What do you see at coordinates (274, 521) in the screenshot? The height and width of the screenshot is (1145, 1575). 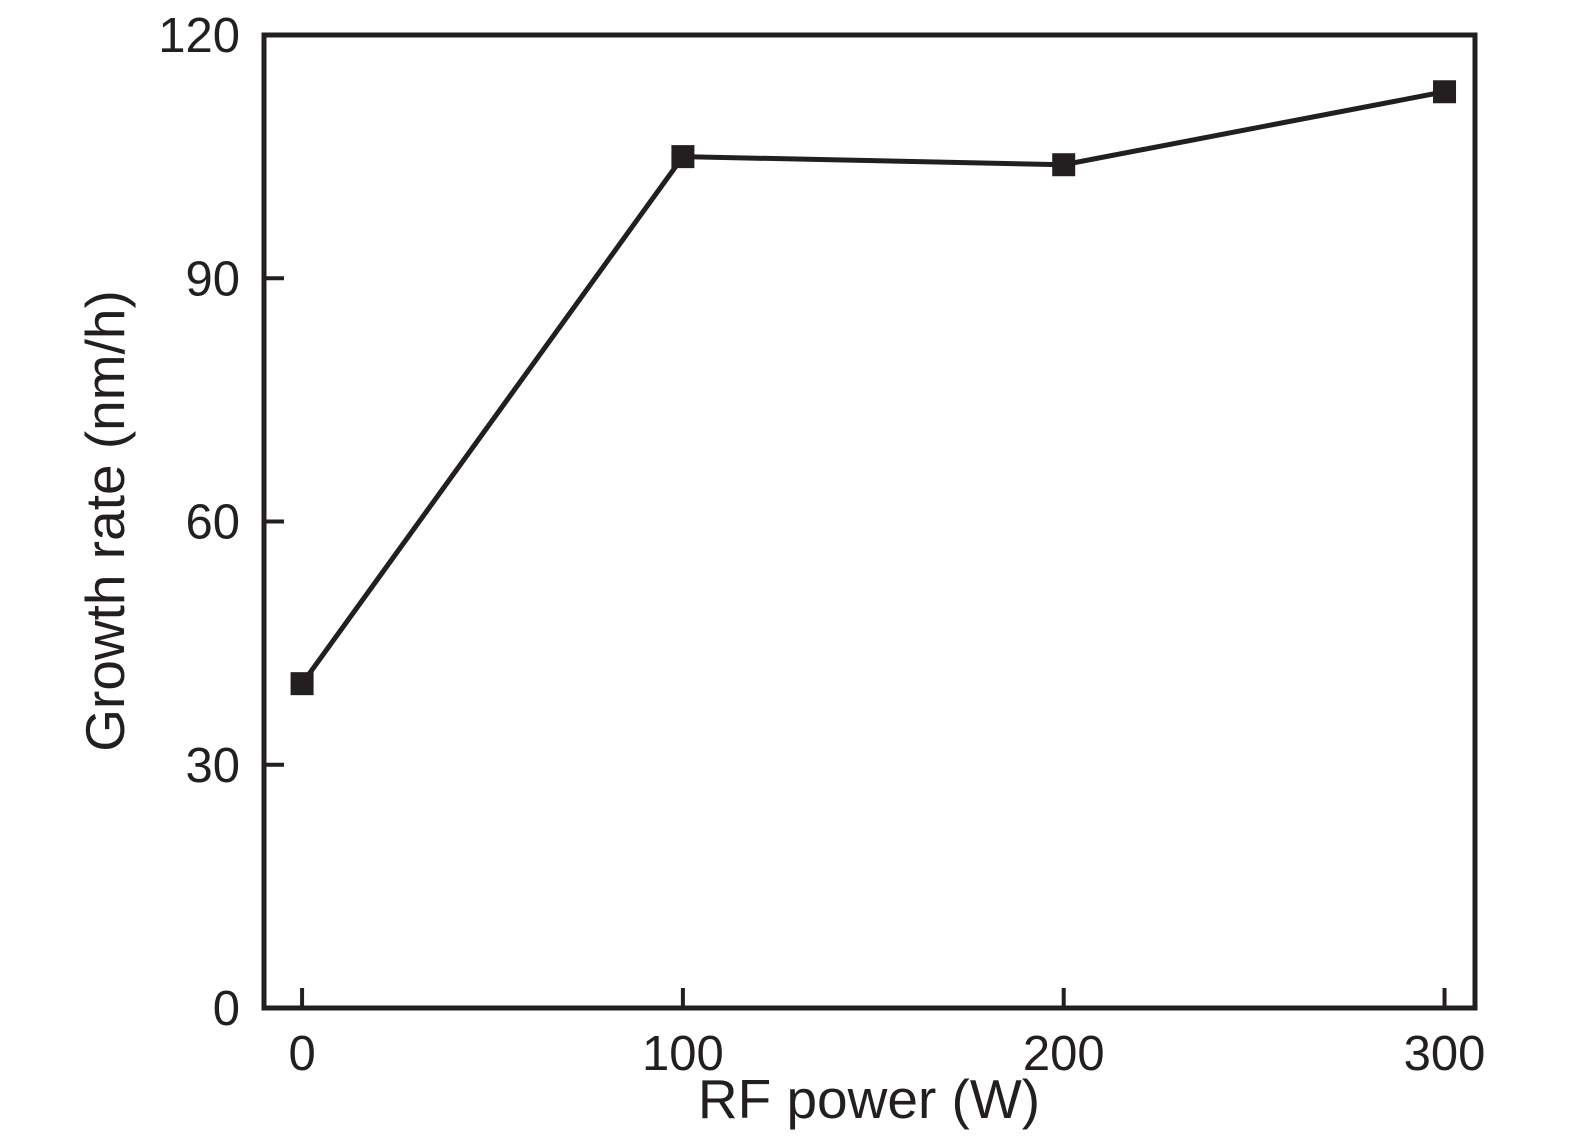 I see `y-axis-ticks` at bounding box center [274, 521].